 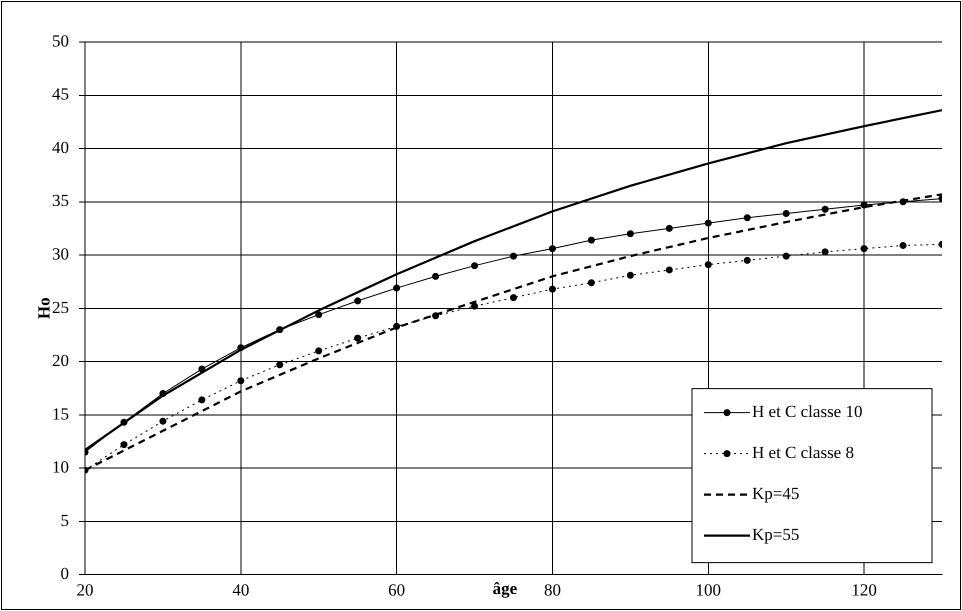 What do you see at coordinates (241, 590) in the screenshot?
I see `x-tick-label: 40` at bounding box center [241, 590].